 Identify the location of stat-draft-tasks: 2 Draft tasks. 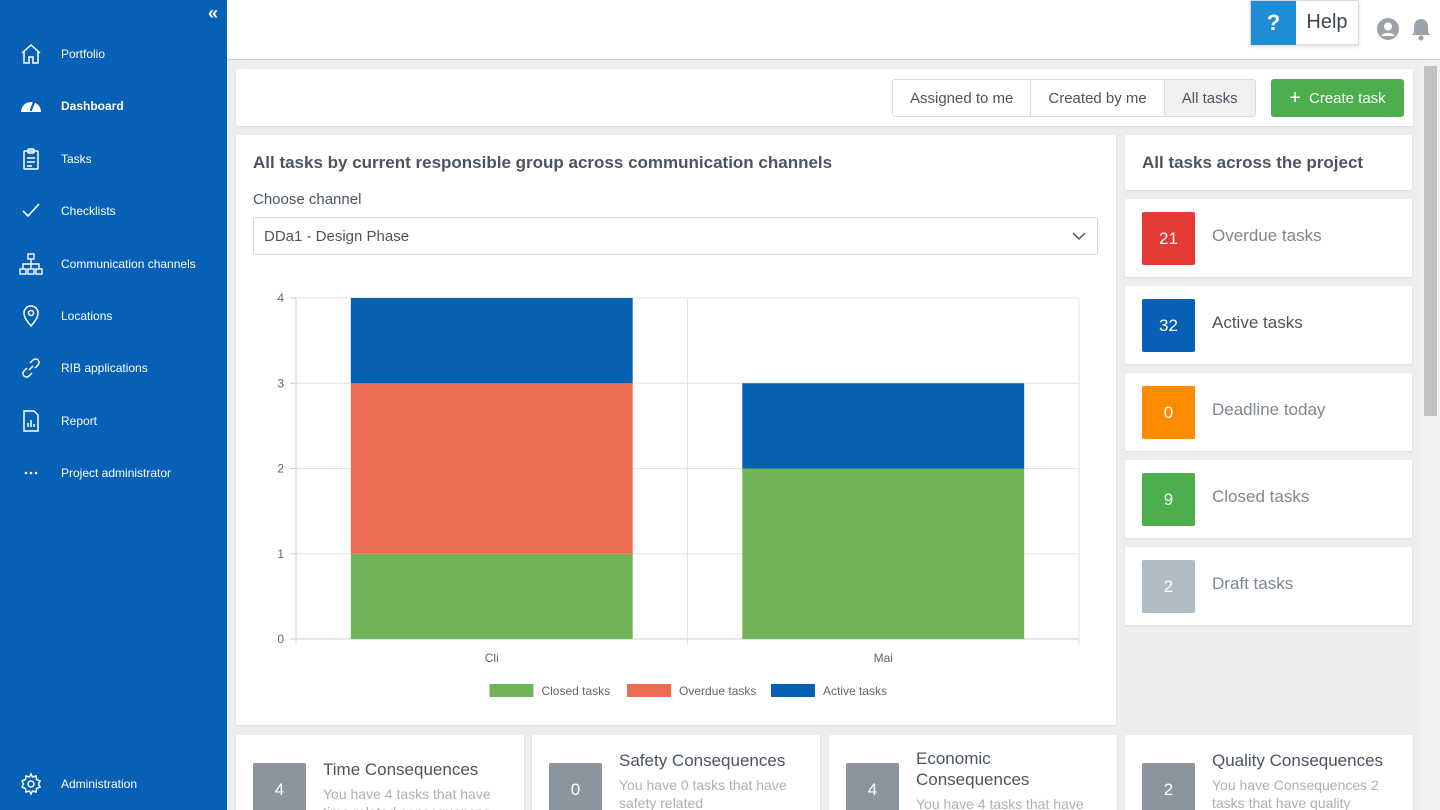
(1268, 586).